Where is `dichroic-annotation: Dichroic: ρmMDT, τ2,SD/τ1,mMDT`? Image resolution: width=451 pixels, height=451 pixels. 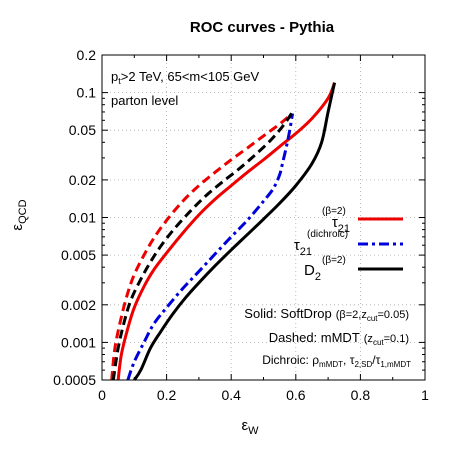
dichroic-annotation: Dichroic: ρmMDT, τ2,SD/τ1,mMDT is located at coordinates (336, 361).